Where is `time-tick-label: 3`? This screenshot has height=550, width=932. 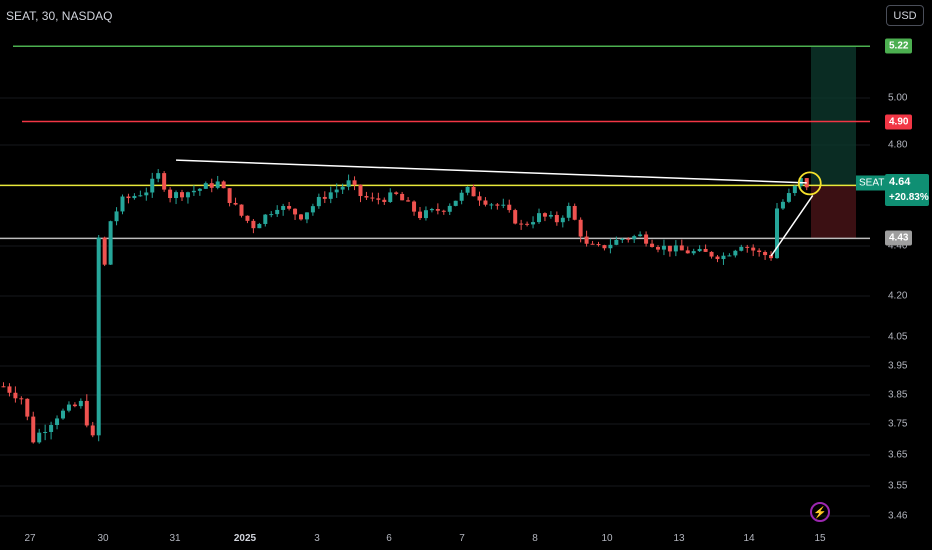
time-tick-label: 3 is located at coordinates (317, 538).